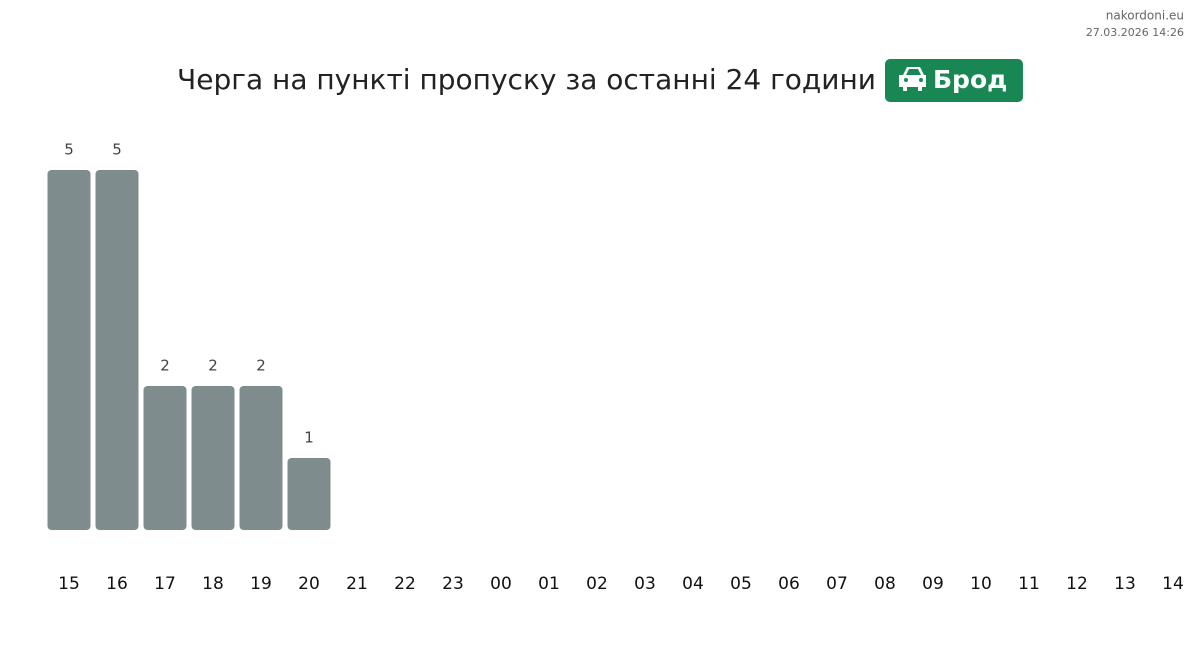 This screenshot has width=1200, height=651. What do you see at coordinates (789, 584) in the screenshot?
I see `x-tick-label: 06` at bounding box center [789, 584].